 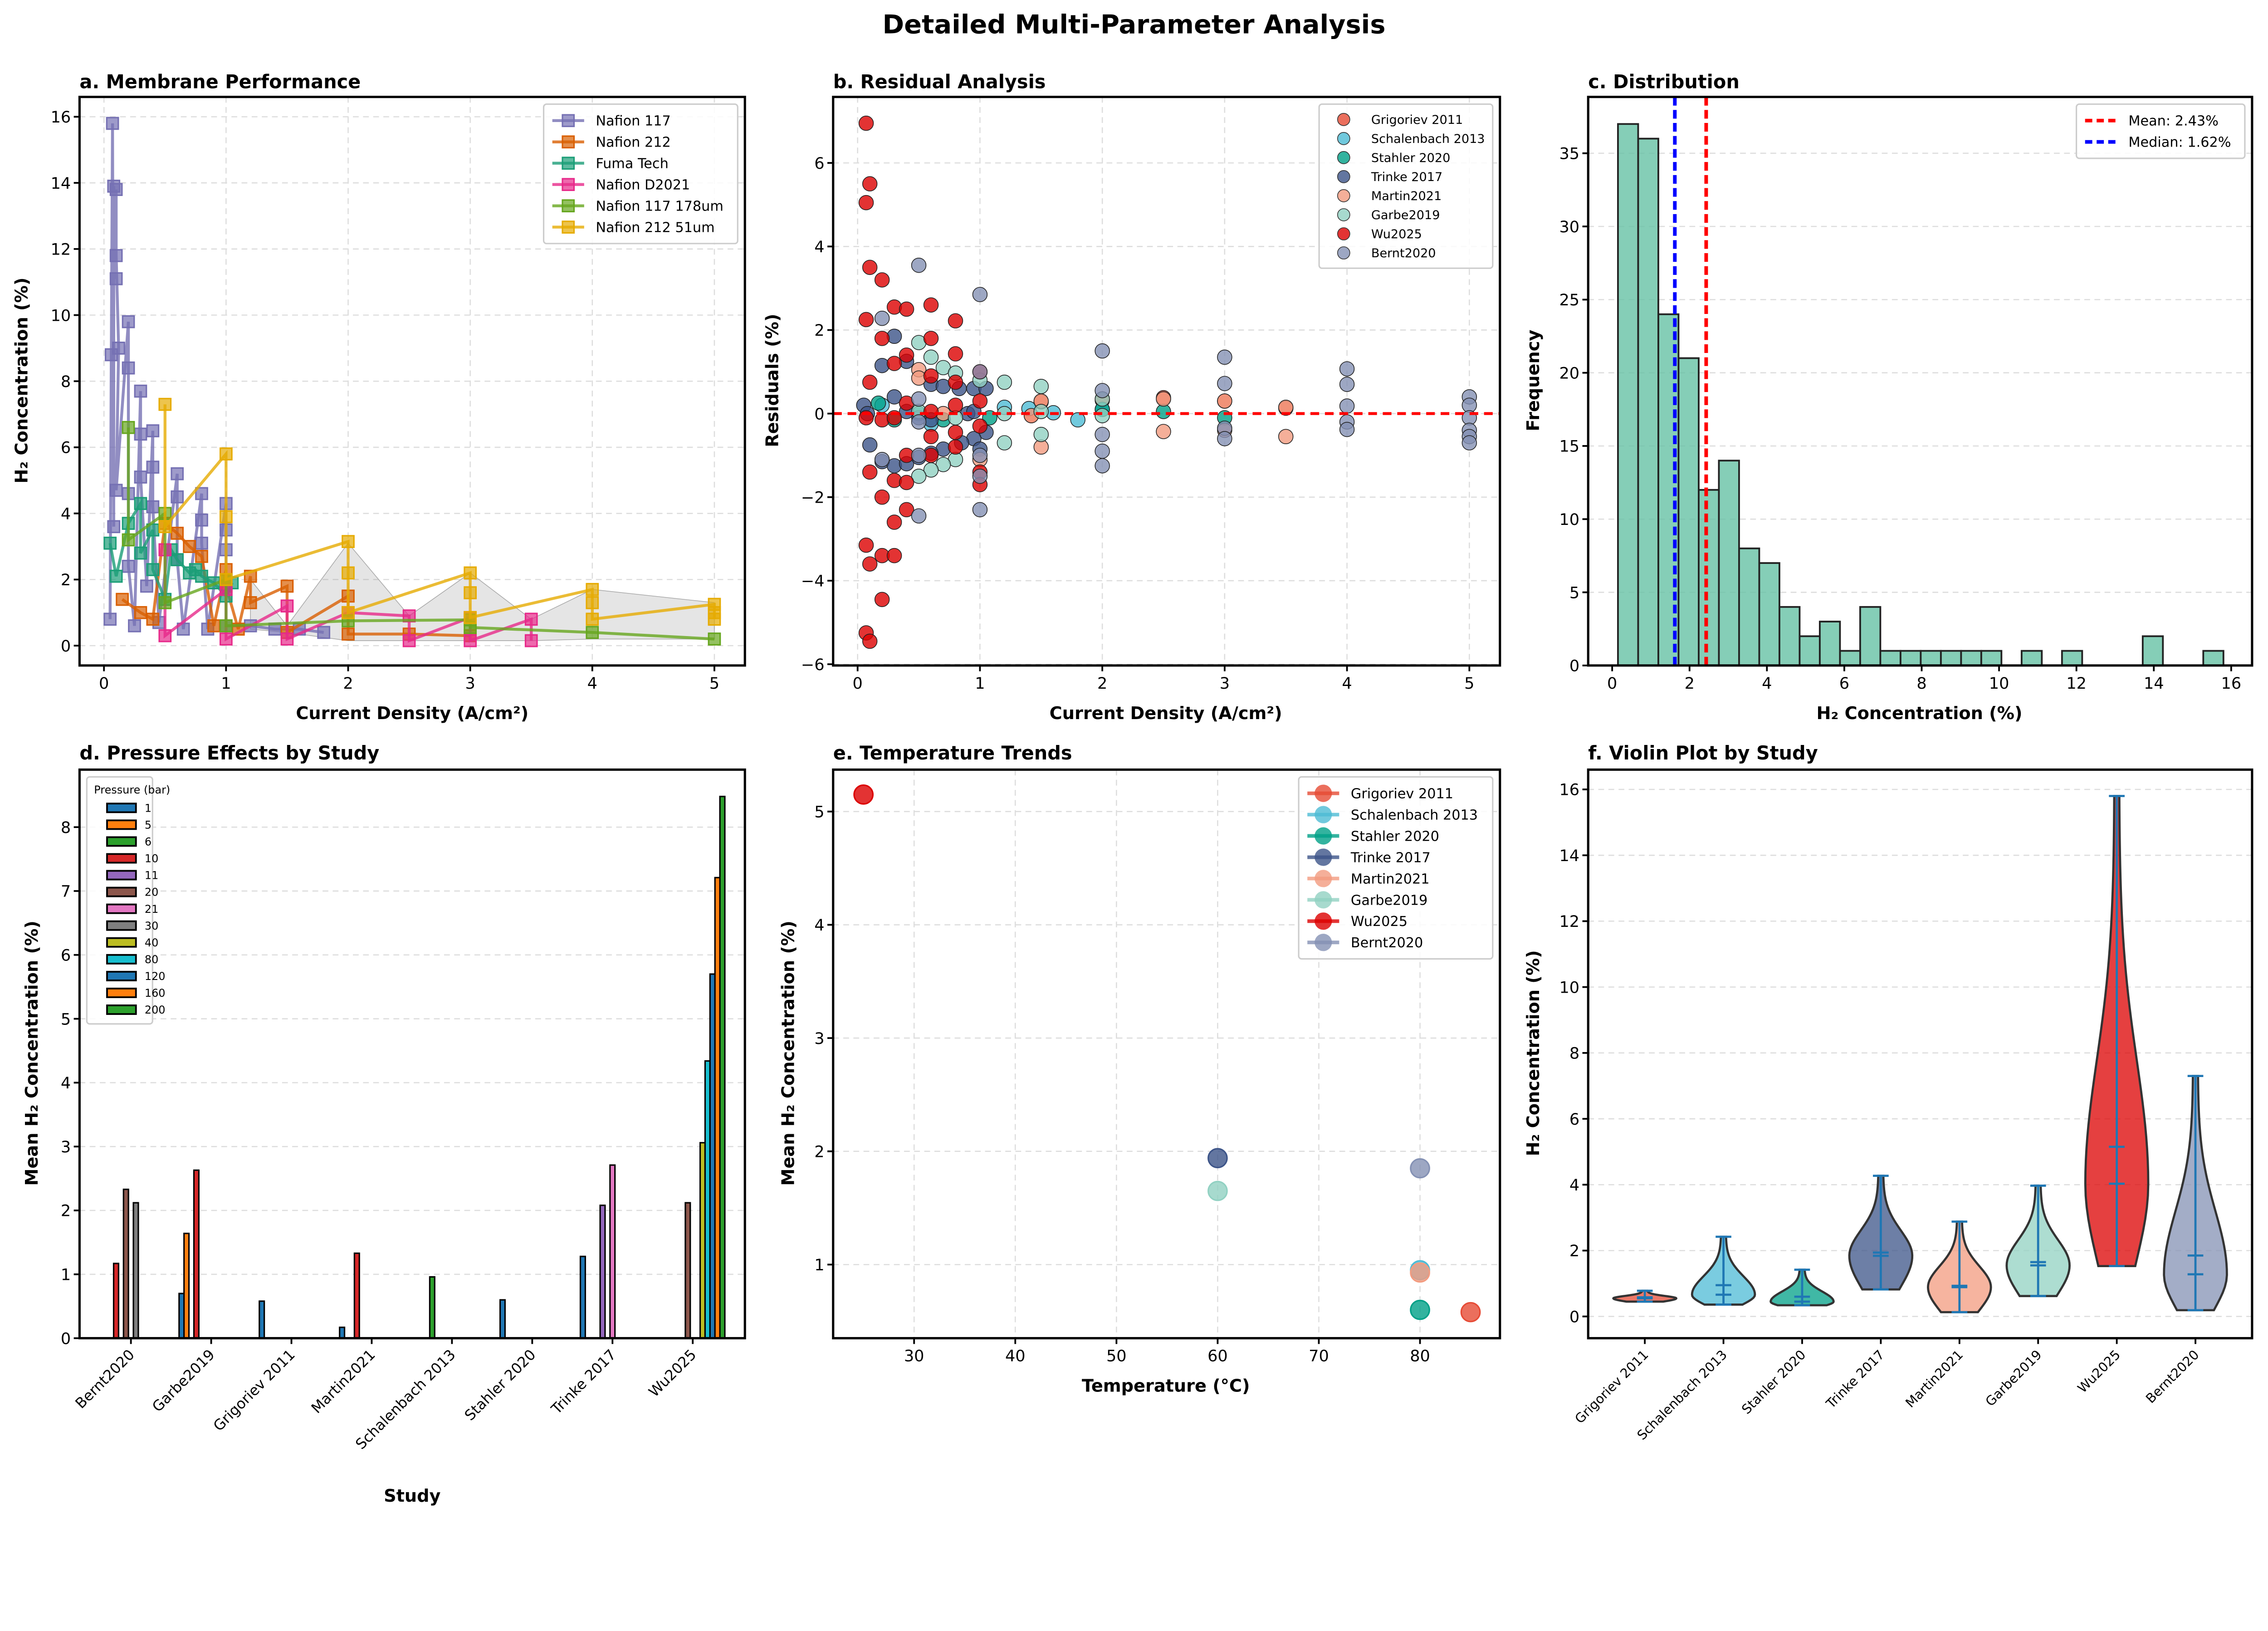 I want to click on x-tick-label: 16, so click(x=2231, y=683).